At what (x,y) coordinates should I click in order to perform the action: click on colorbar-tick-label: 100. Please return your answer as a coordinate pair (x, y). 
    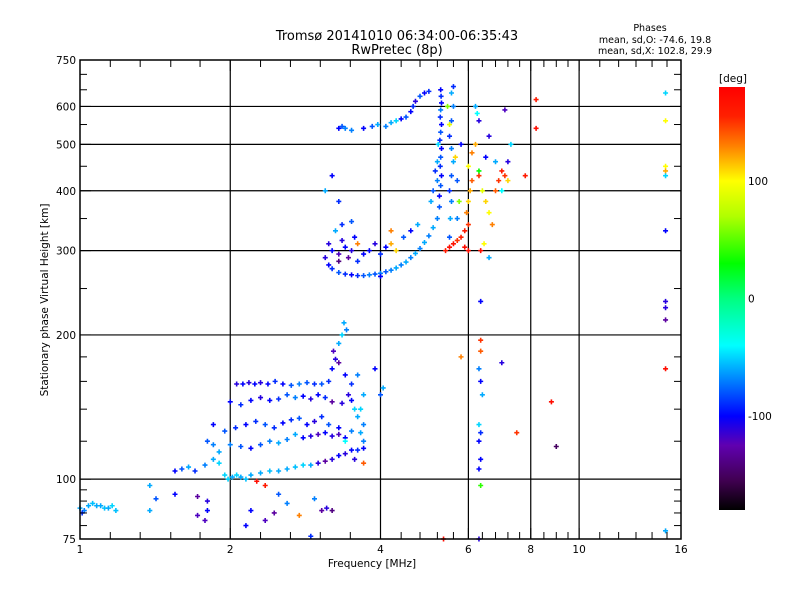
    Looking at the image, I should click on (758, 182).